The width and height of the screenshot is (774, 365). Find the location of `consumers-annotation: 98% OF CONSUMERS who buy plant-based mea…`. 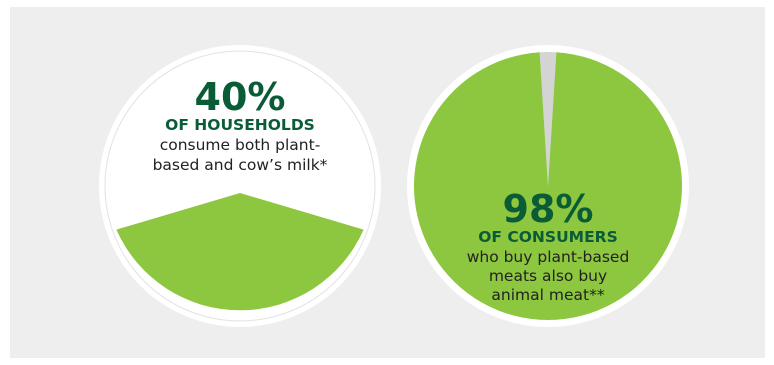

consumers-annotation: 98% OF CONSUMERS who buy plant-based mea… is located at coordinates (548, 245).